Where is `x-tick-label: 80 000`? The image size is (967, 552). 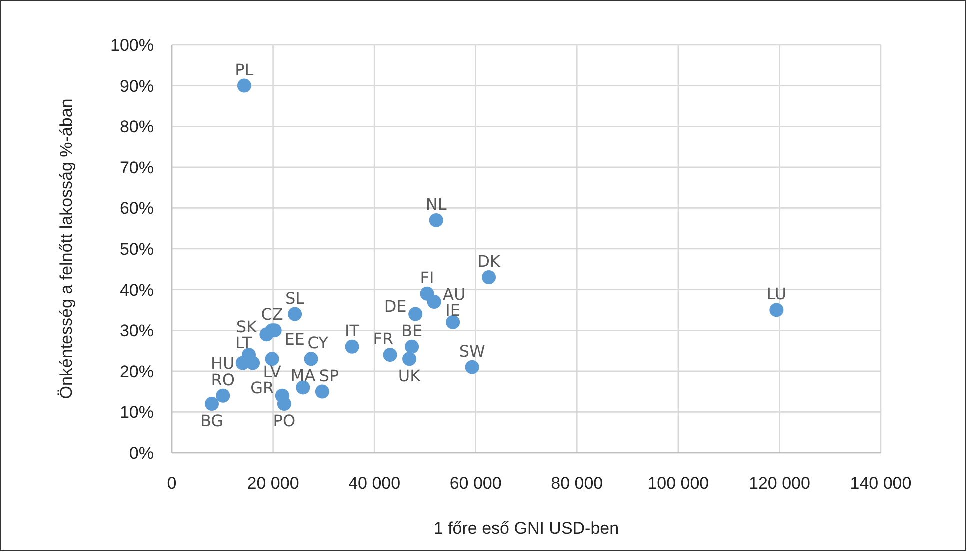
x-tick-label: 80 000 is located at coordinates (577, 483).